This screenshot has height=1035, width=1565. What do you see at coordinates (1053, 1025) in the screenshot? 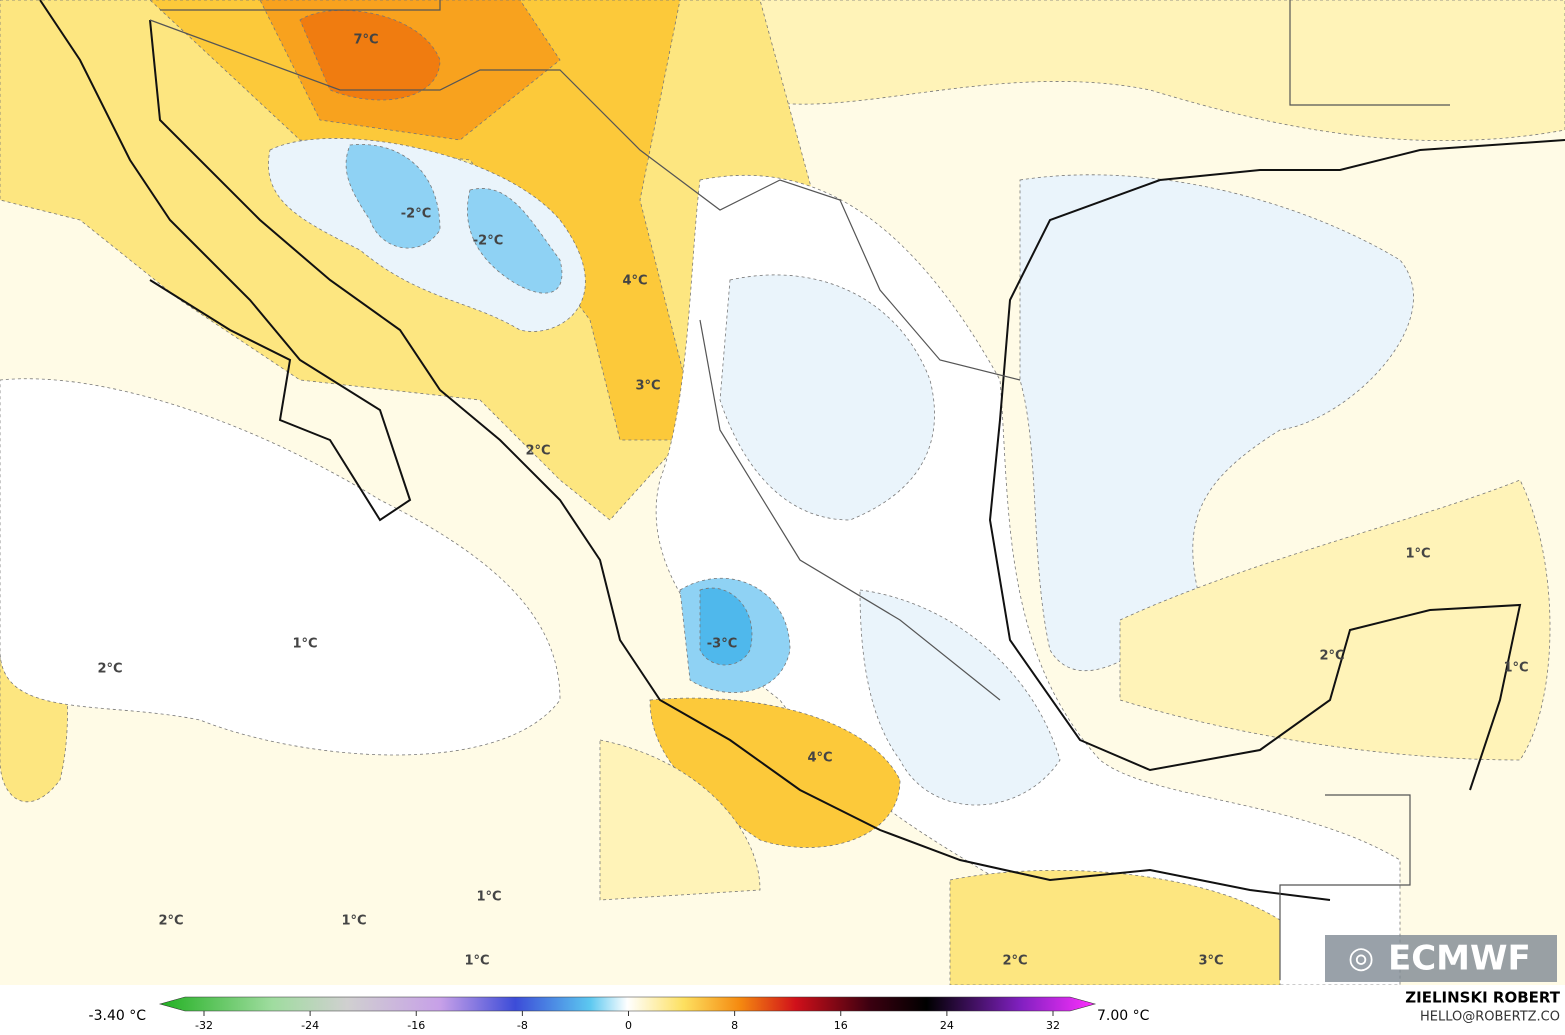
I see `colorbar-tick-label: 32` at bounding box center [1053, 1025].